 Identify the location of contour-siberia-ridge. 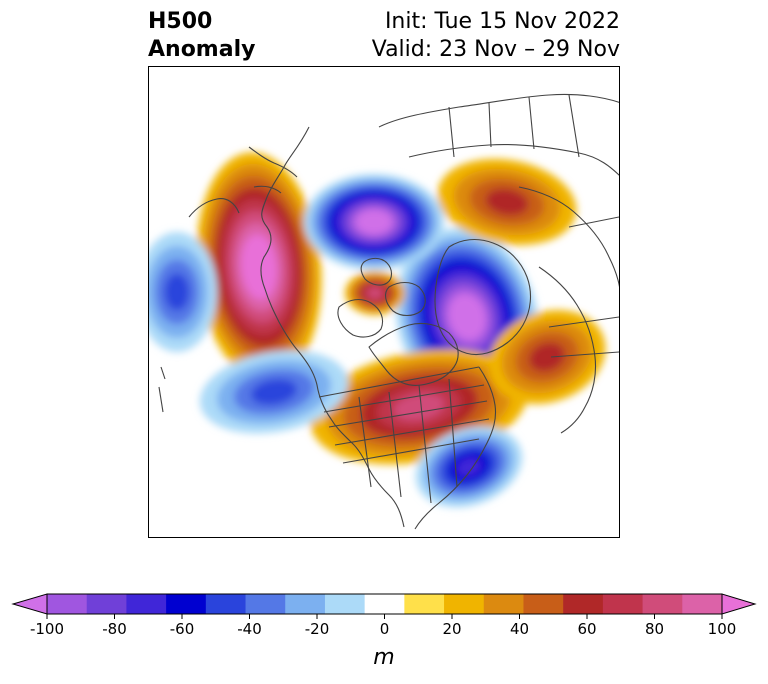
(507, 202).